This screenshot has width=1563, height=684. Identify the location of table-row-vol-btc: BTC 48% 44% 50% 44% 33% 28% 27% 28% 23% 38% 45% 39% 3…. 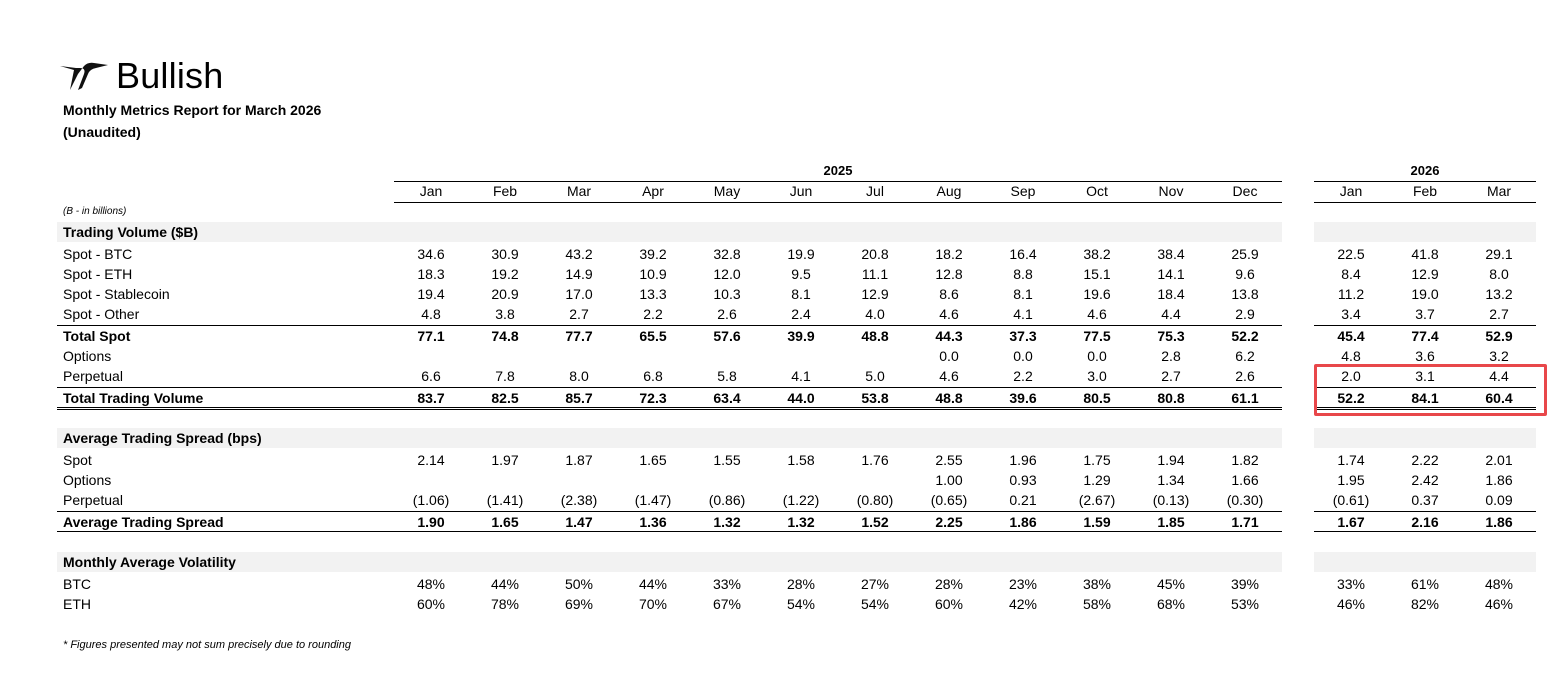
(781, 584).